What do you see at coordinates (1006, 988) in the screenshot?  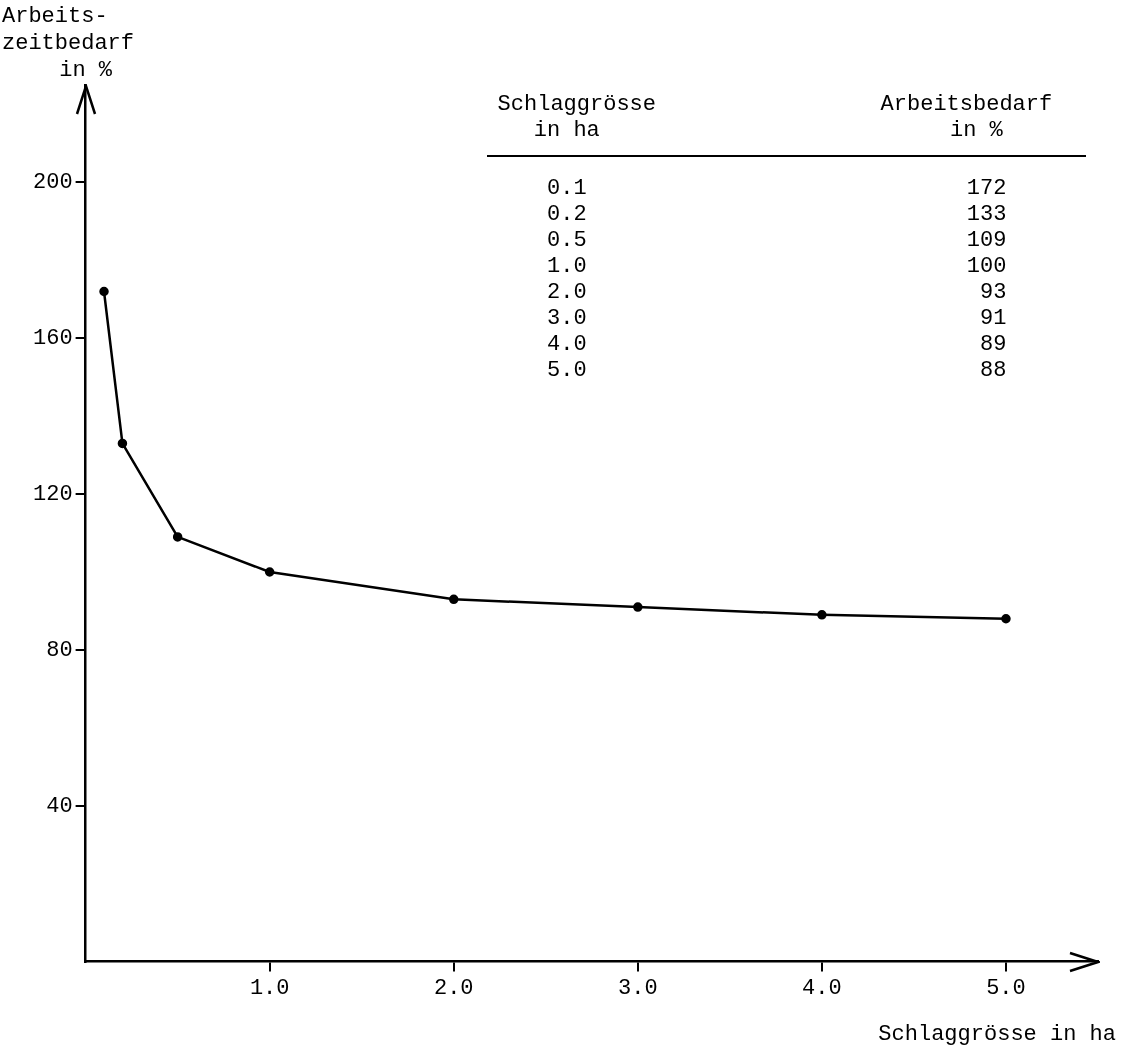 I see `x-tick-label: 5.0` at bounding box center [1006, 988].